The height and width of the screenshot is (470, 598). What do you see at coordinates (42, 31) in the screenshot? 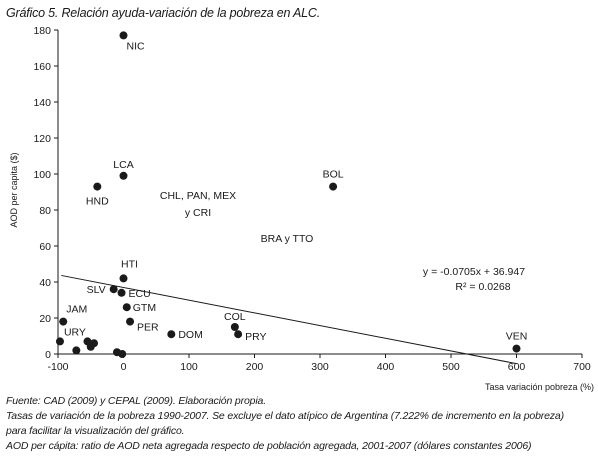
I see `y-tick-label: 180` at bounding box center [42, 31].